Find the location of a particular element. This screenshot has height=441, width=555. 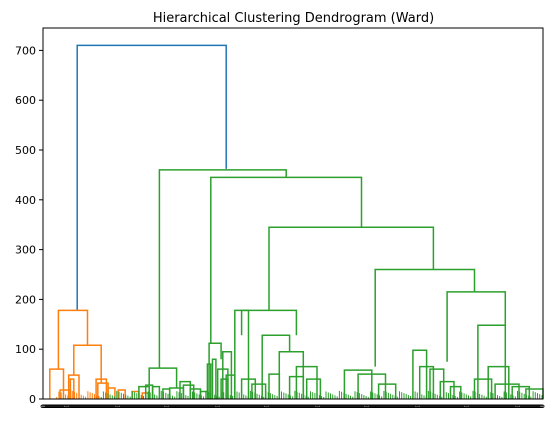

y-axis: 0 100 200 300 400 500 600 700 is located at coordinates (29, 225).